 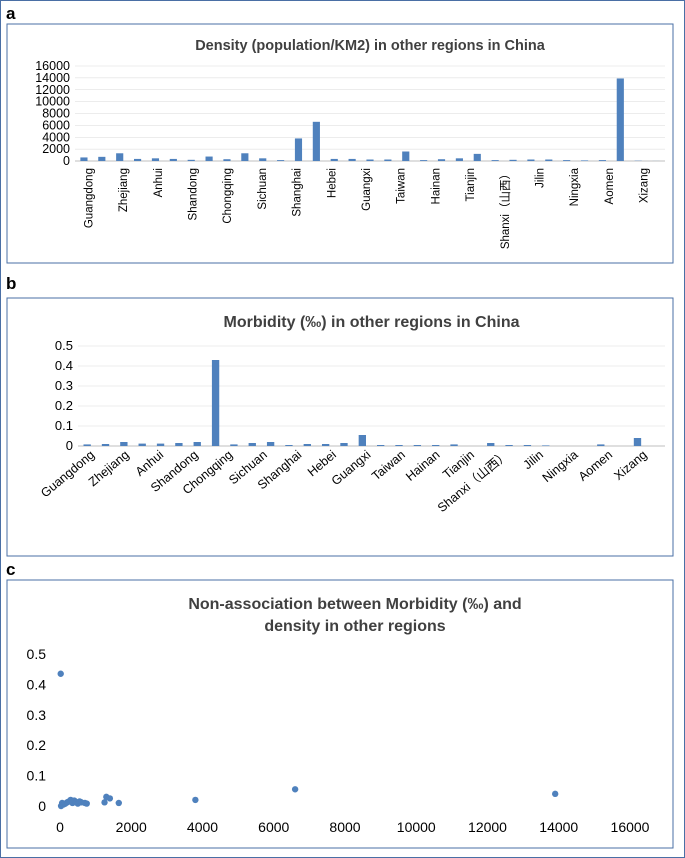 I want to click on chart-a-ytick-label: 16000, so click(x=52, y=66).